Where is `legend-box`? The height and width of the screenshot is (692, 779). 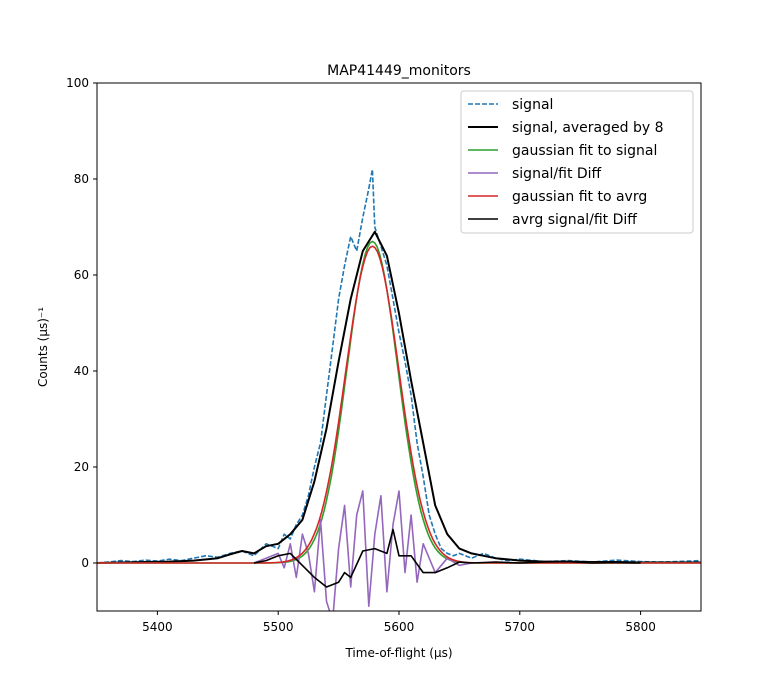 legend-box is located at coordinates (577, 162).